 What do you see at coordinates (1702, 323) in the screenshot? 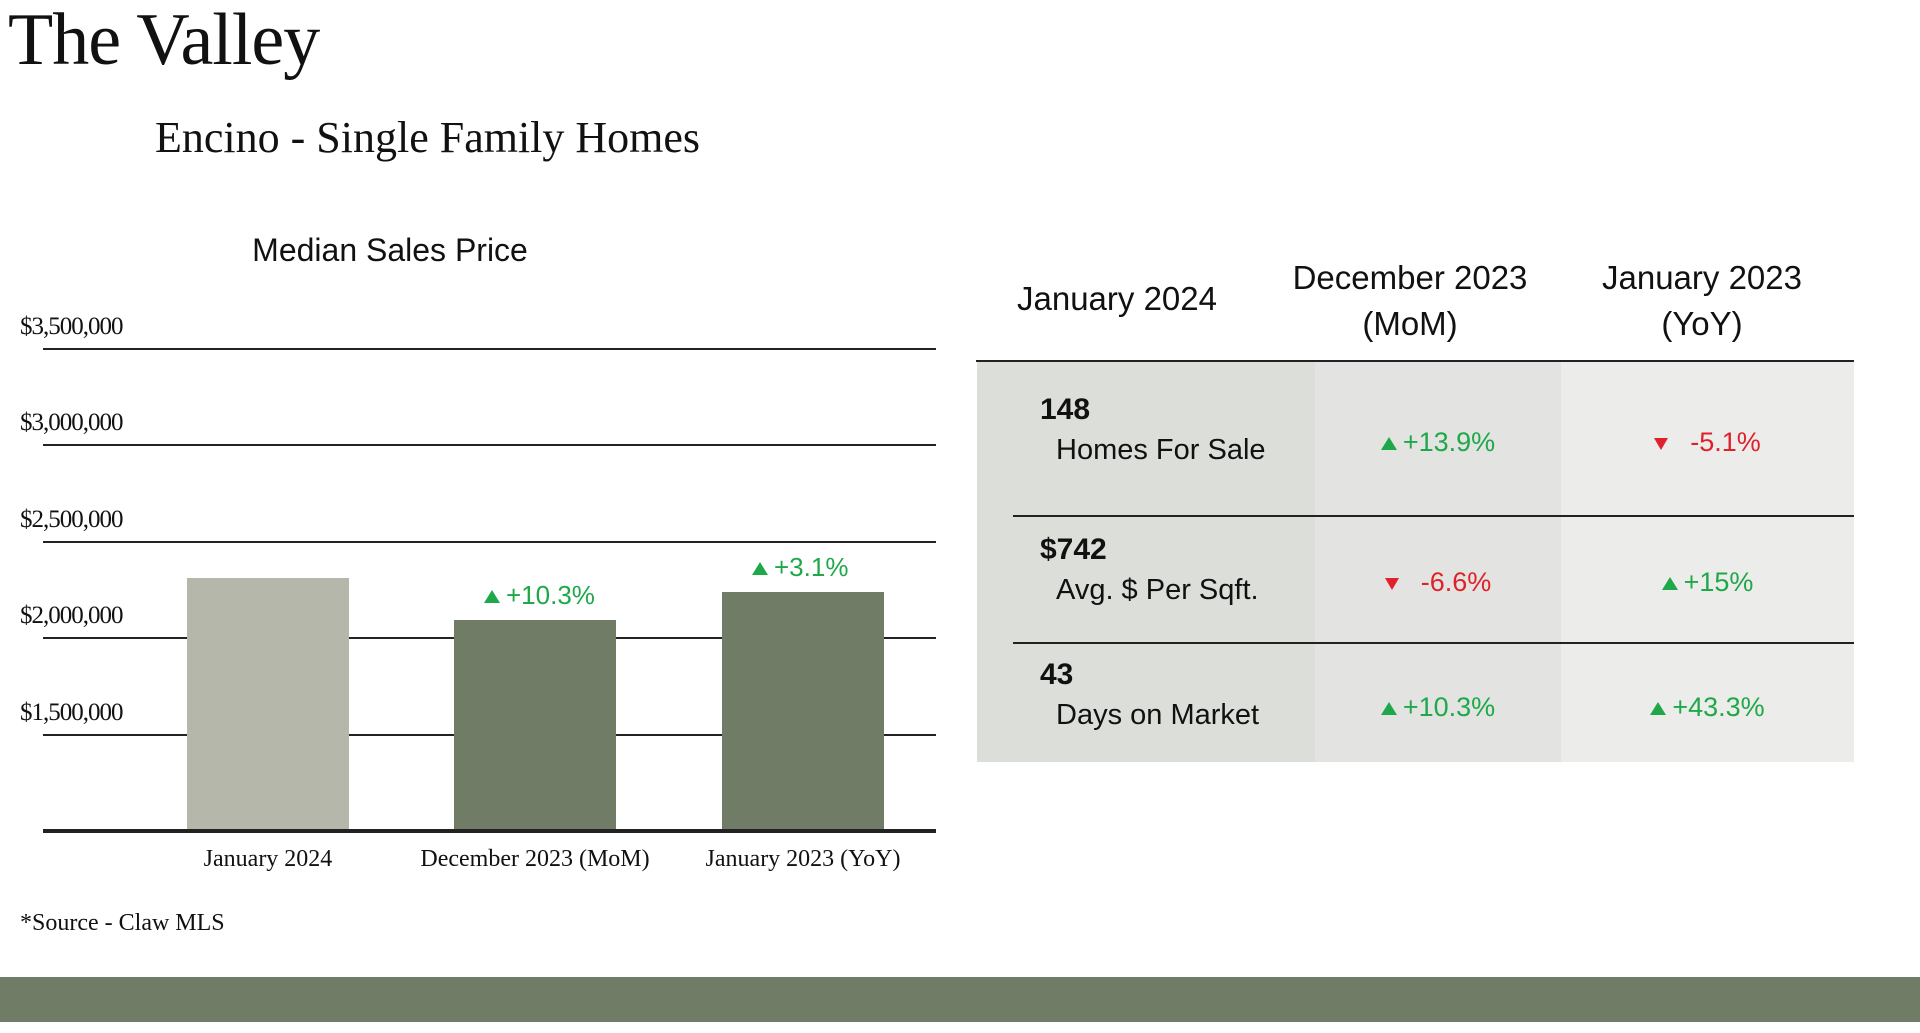
I see `header-line: (YoY)` at bounding box center [1702, 323].